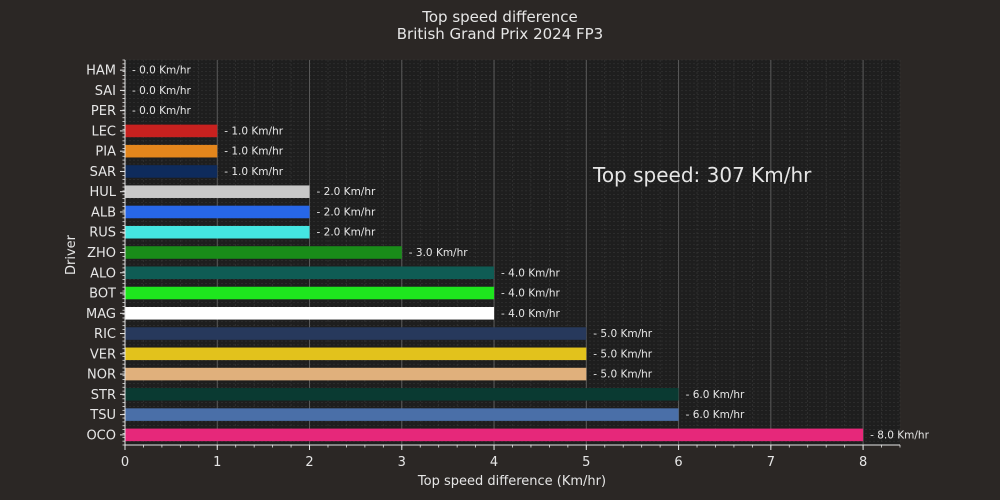  I want to click on bar-pia, so click(171, 151).